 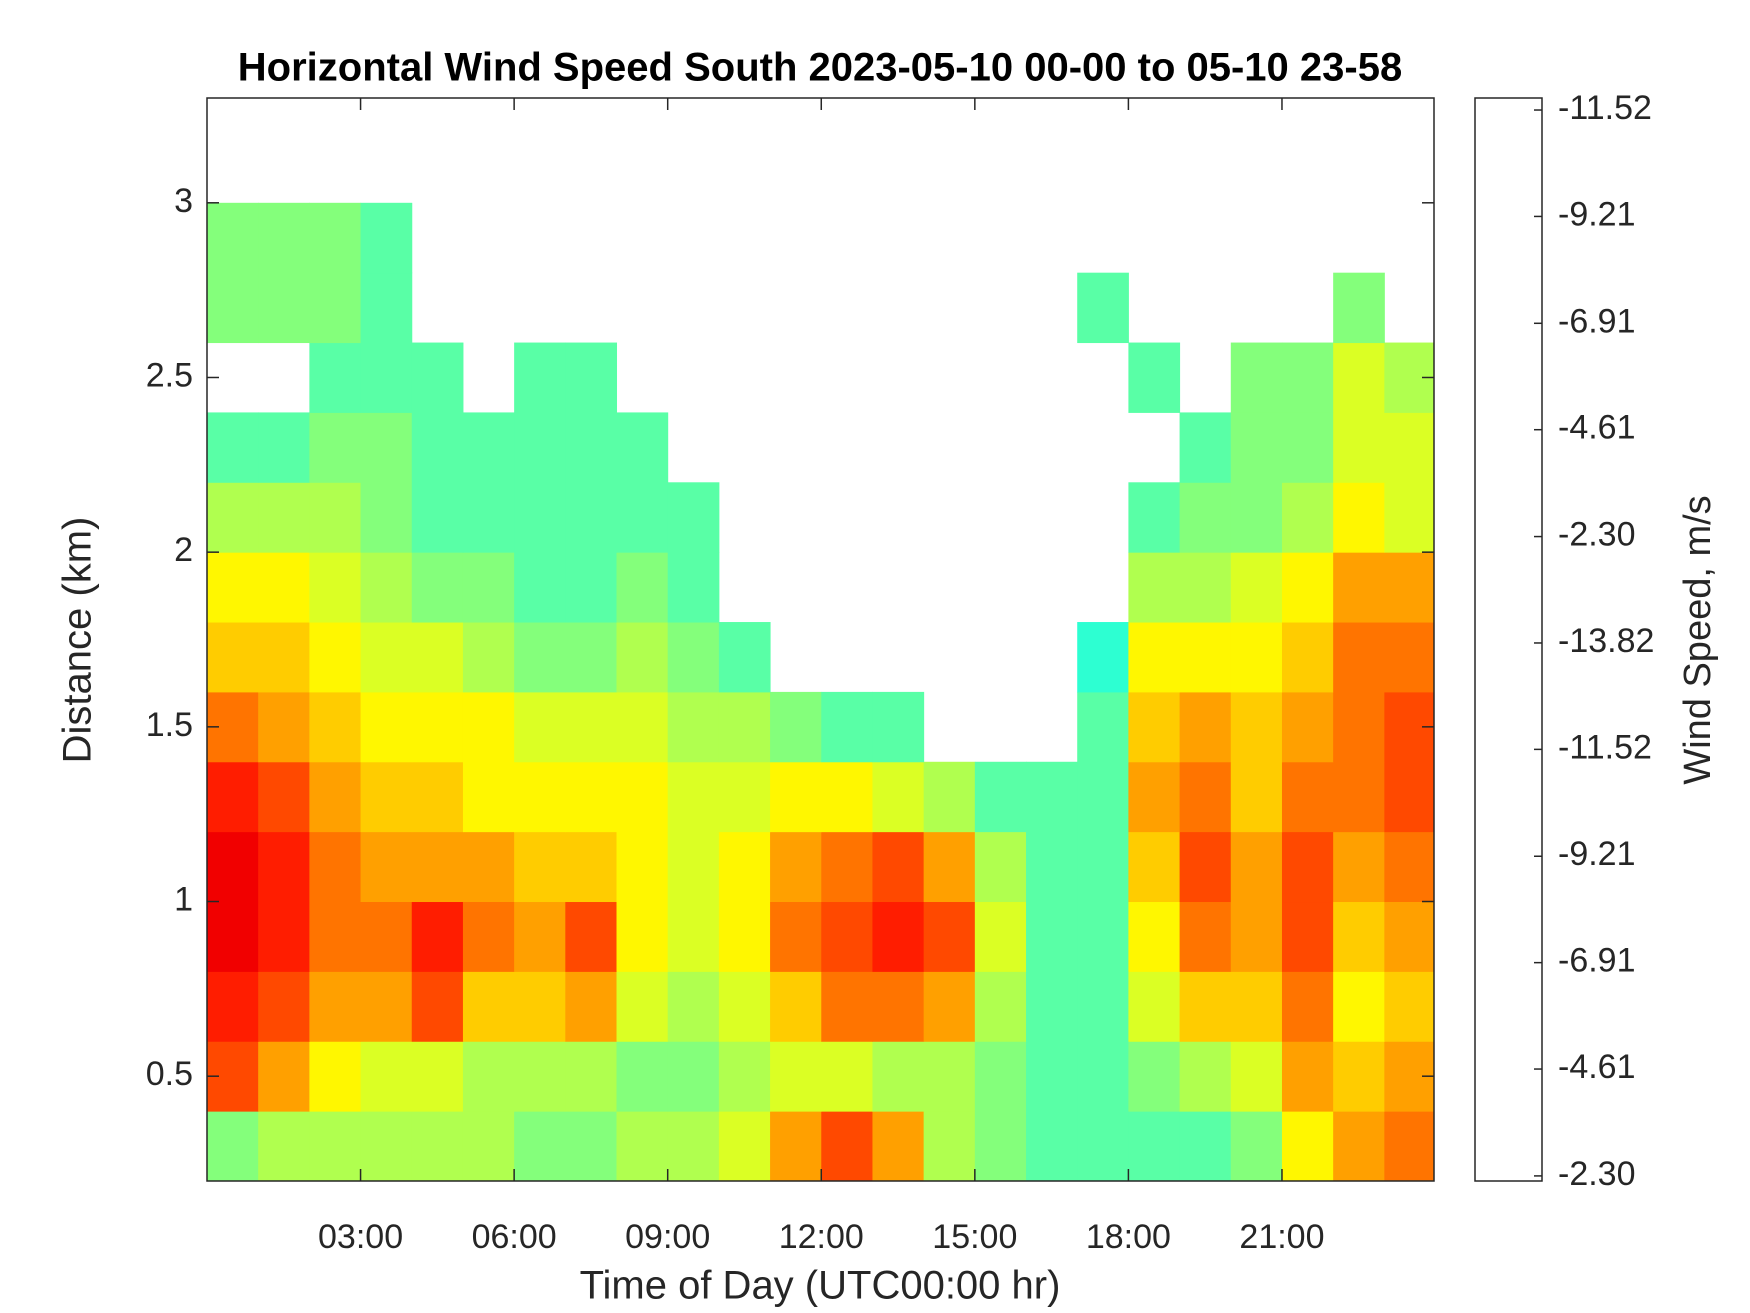 I want to click on x-axis-label: Time of Day (UTC00:00 hr), so click(x=820, y=1286).